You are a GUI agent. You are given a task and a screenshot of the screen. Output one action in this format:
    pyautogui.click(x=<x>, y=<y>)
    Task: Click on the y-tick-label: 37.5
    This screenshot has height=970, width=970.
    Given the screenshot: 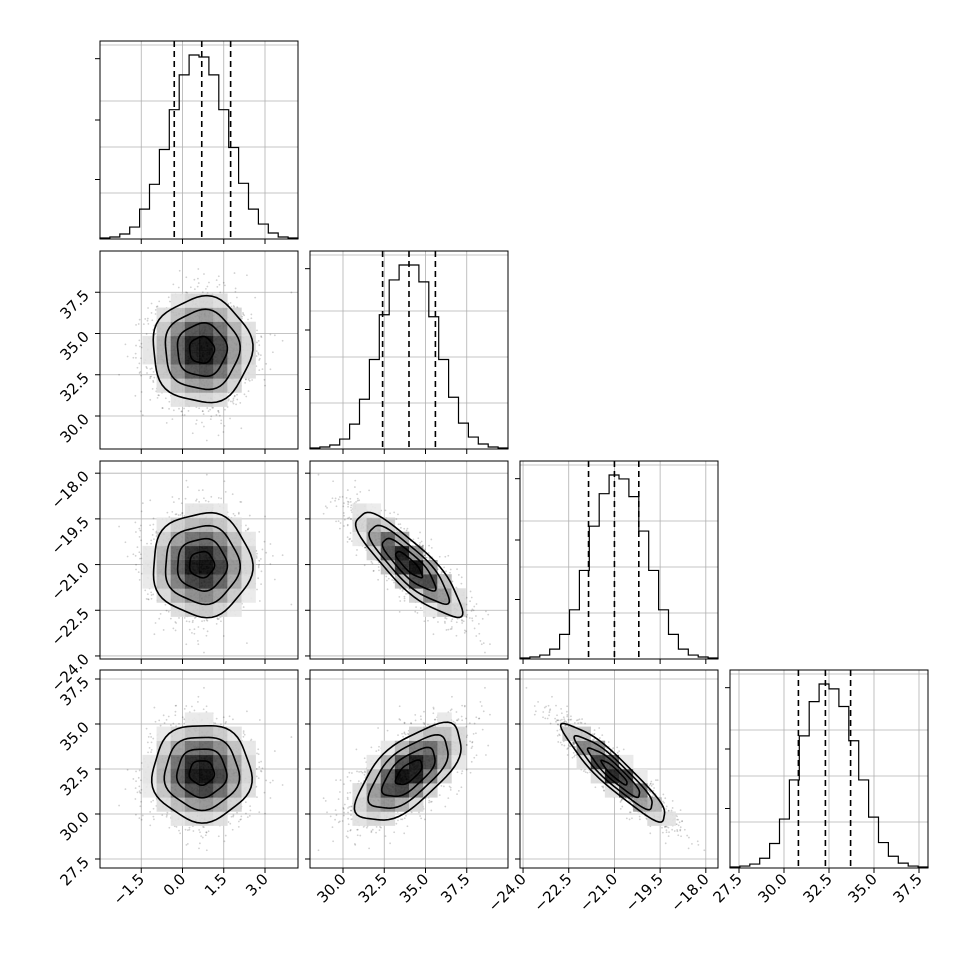 What is the action you would take?
    pyautogui.click(x=74, y=304)
    